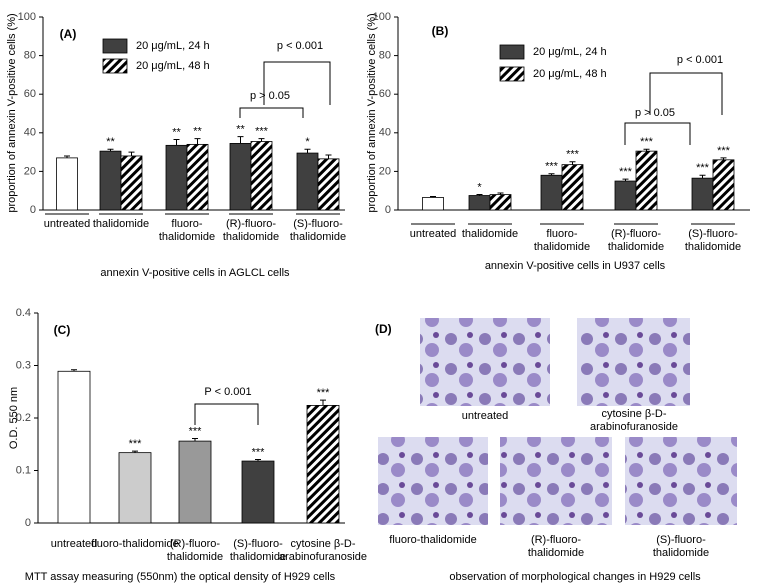  I want to click on x-tick-label: cytosine β-D-arabinofuranoside, so click(323, 550).